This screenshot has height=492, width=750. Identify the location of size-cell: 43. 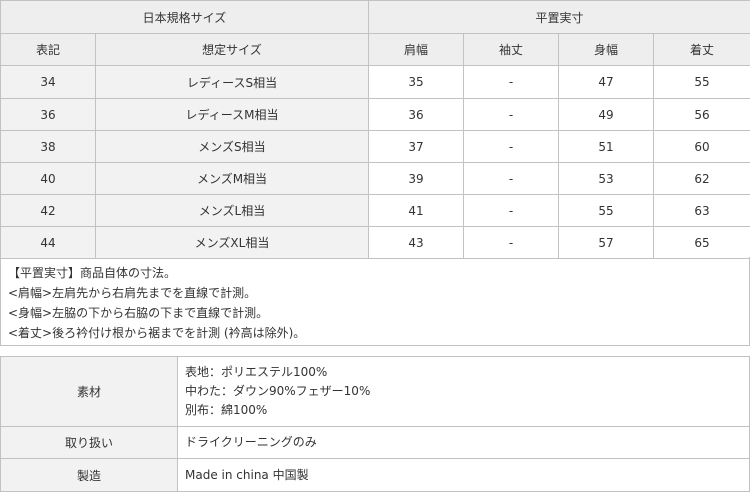
(416, 243).